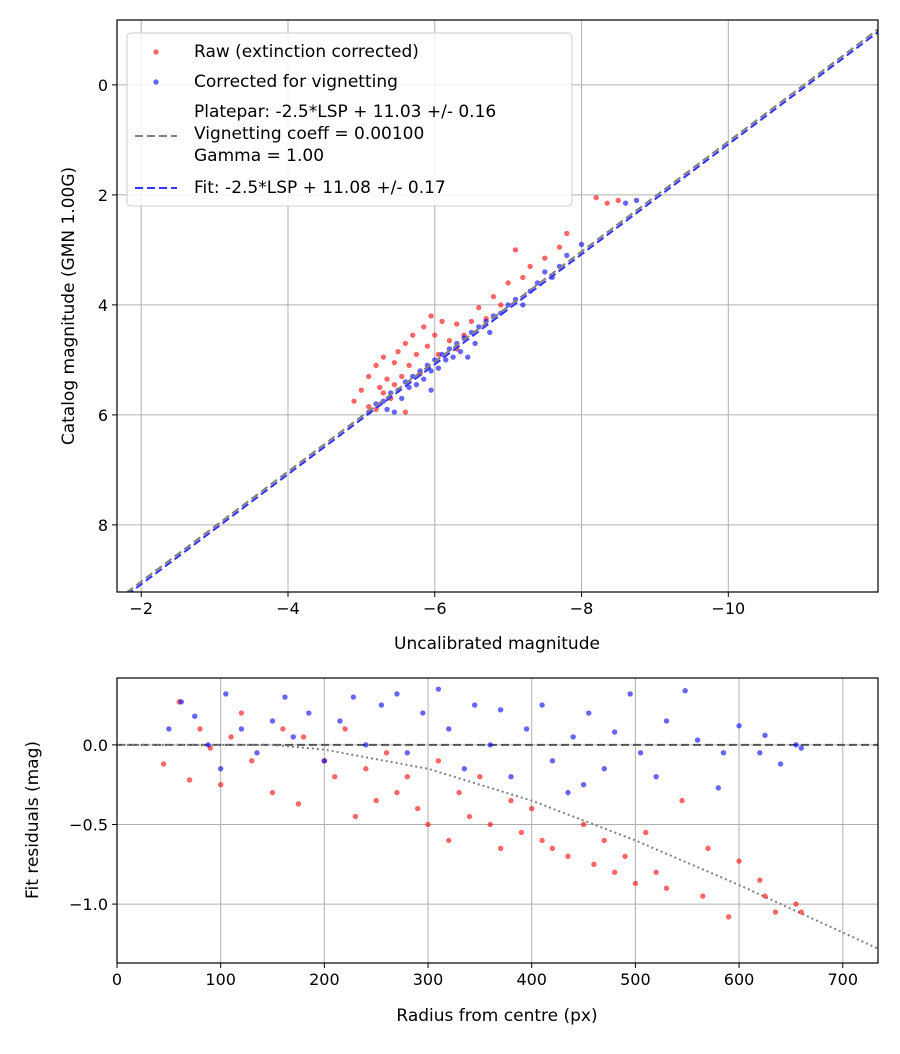 This screenshot has height=1054, width=900. What do you see at coordinates (156, 52) in the screenshot?
I see `legend-raw-marker` at bounding box center [156, 52].